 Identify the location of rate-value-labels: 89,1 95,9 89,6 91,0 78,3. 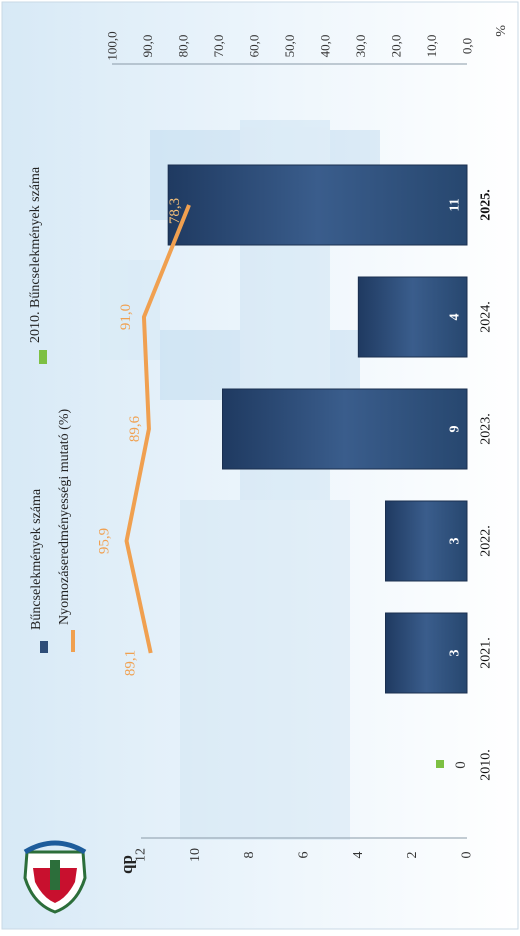
(140, 437).